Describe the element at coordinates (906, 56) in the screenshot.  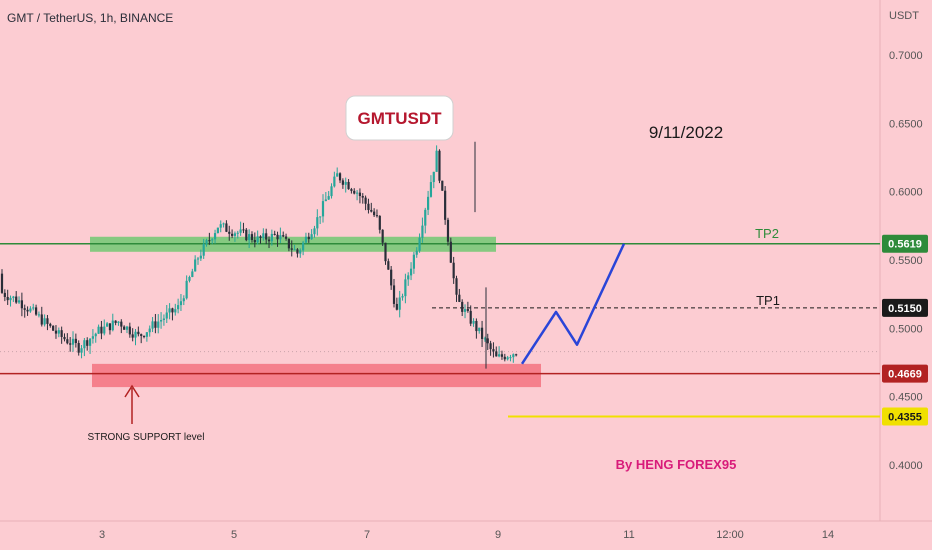
I see `y-tick-label: 0.7000` at that location.